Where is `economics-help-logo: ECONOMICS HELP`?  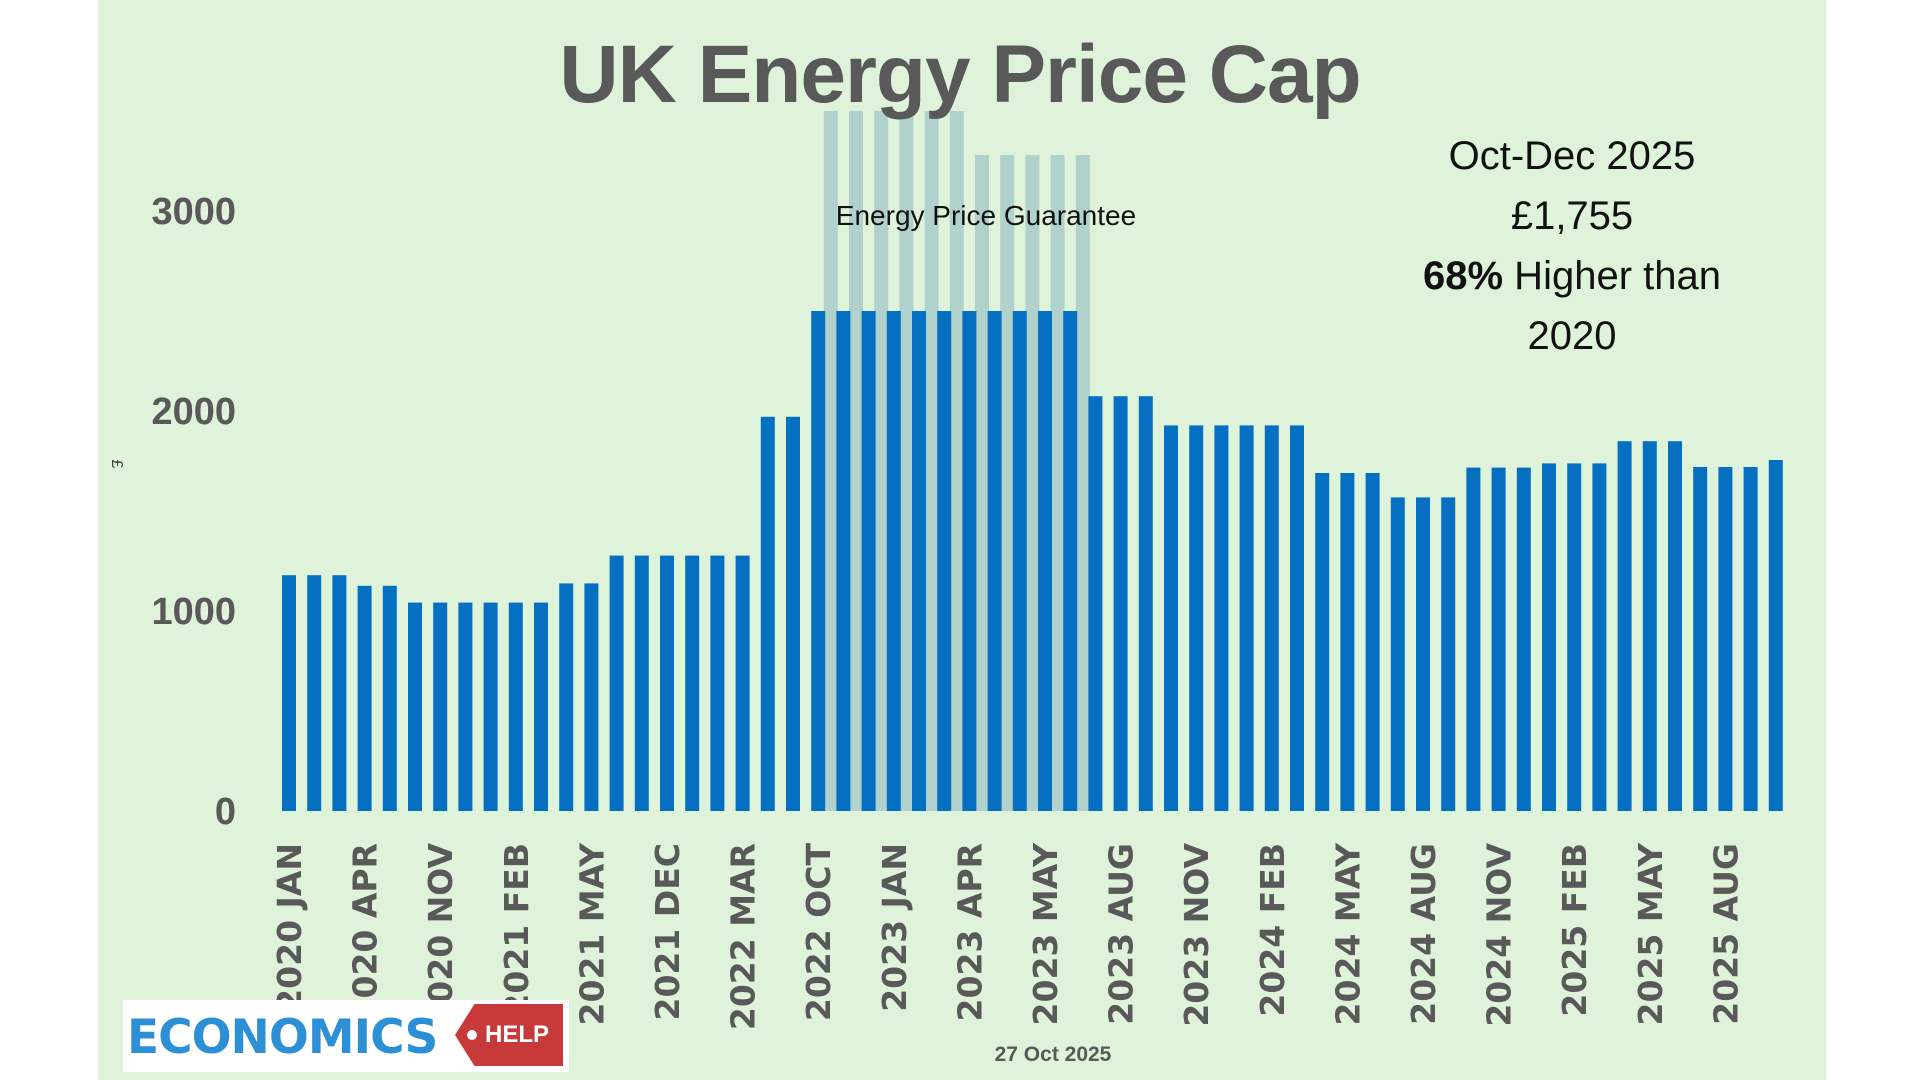
economics-help-logo: ECONOMICS HELP is located at coordinates (346, 1036).